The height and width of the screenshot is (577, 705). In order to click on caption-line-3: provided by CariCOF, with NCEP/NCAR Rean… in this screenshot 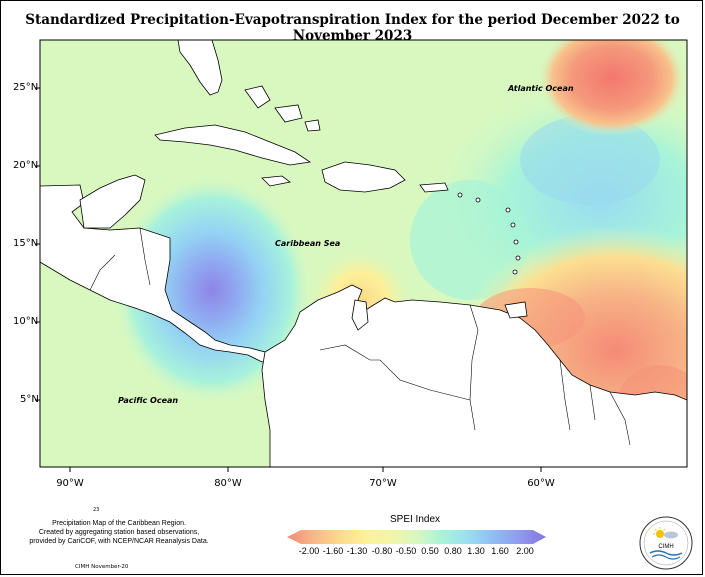, I will do `click(119, 541)`.